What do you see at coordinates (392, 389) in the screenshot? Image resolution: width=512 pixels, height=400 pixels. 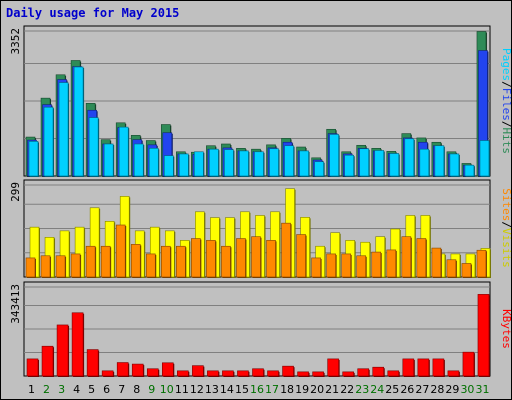 I see `x-tick-label: 25` at bounding box center [392, 389].